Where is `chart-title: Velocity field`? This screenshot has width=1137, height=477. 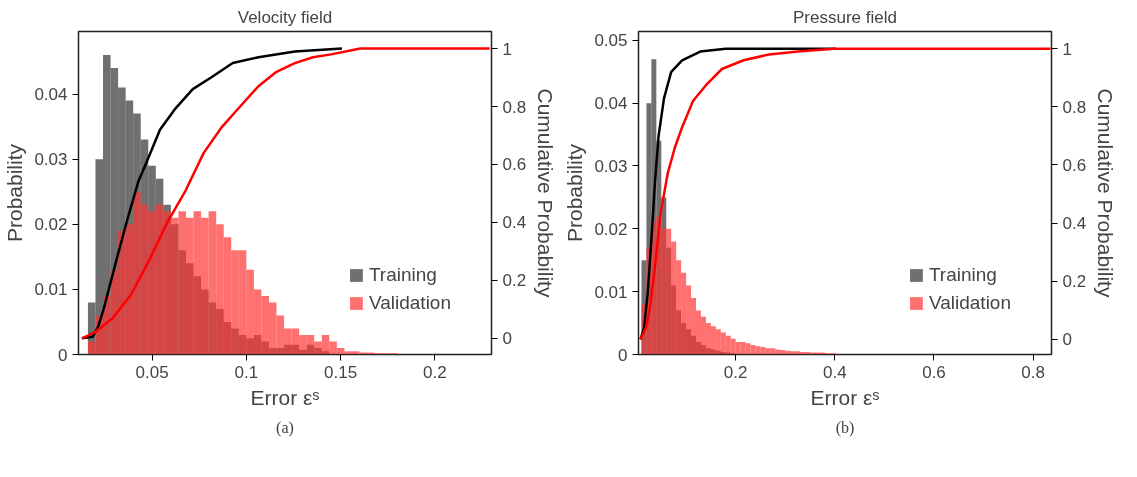
chart-title: Velocity field is located at coordinates (285, 17).